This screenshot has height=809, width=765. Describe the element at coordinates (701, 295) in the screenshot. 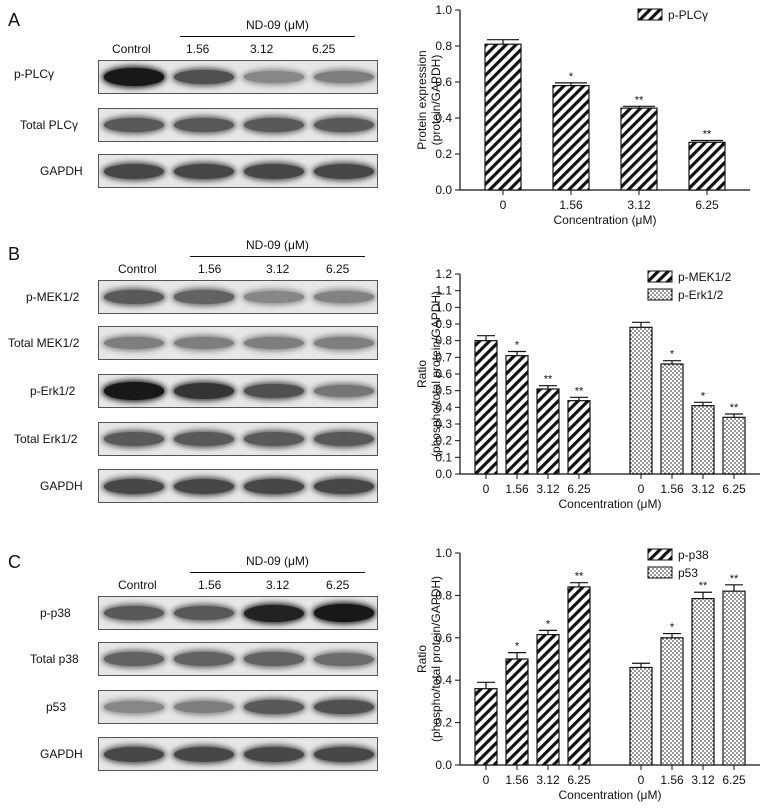

I see `legend-label: p-Erk1/2` at that location.